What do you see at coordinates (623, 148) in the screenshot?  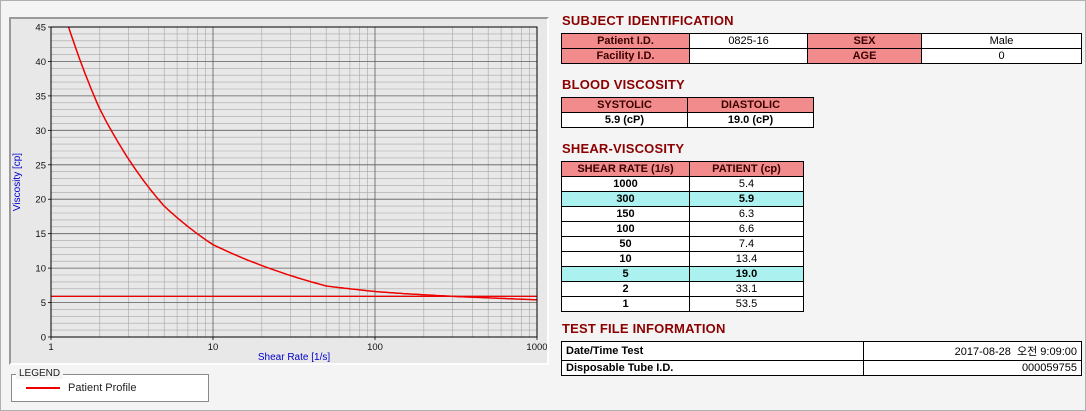 I see `shear-viscosity-title: SHEAR-VISCOSITY` at bounding box center [623, 148].